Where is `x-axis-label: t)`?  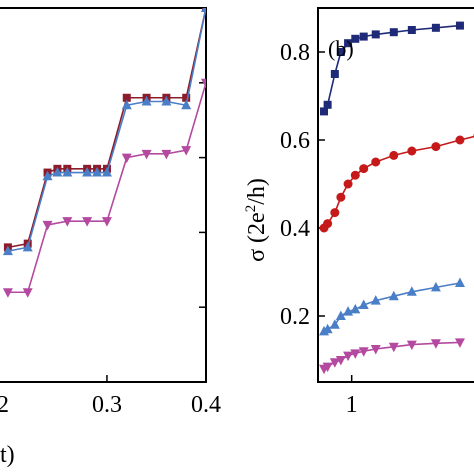 x-axis-label: t) is located at coordinates (7, 455).